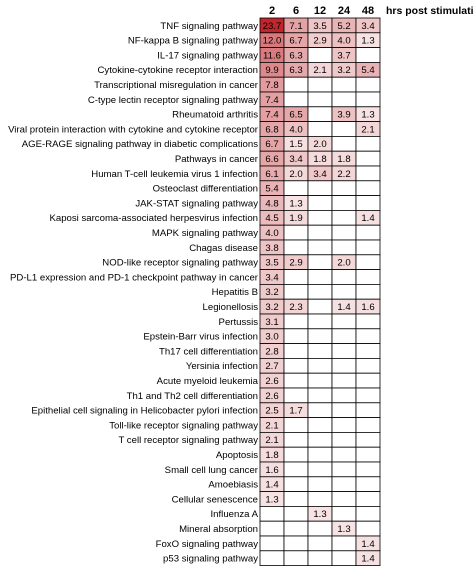 Image resolution: width=474 pixels, height=572 pixels. I want to click on cell-value: 3.4, so click(296, 159).